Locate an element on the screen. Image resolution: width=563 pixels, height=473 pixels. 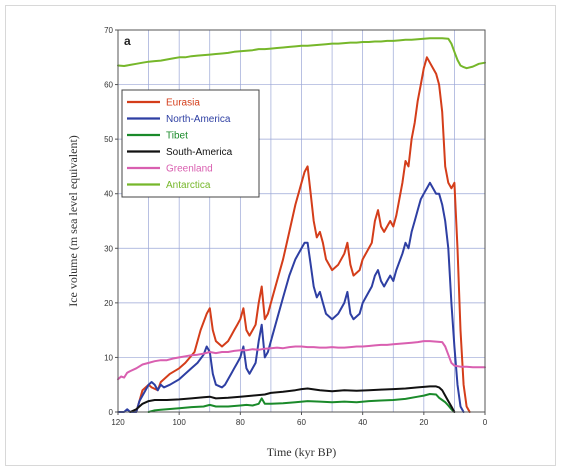
x-axis-label: Time (kyr BP) is located at coordinates (302, 452).